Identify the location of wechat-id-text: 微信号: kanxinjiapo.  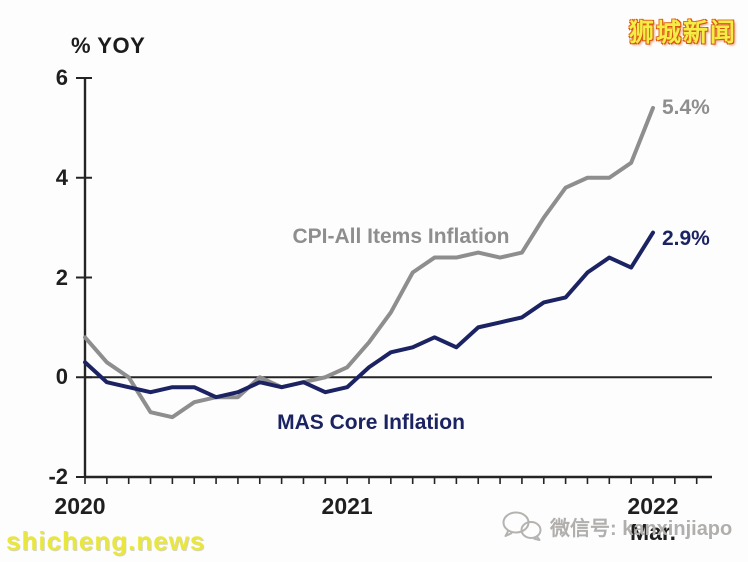
(641, 528).